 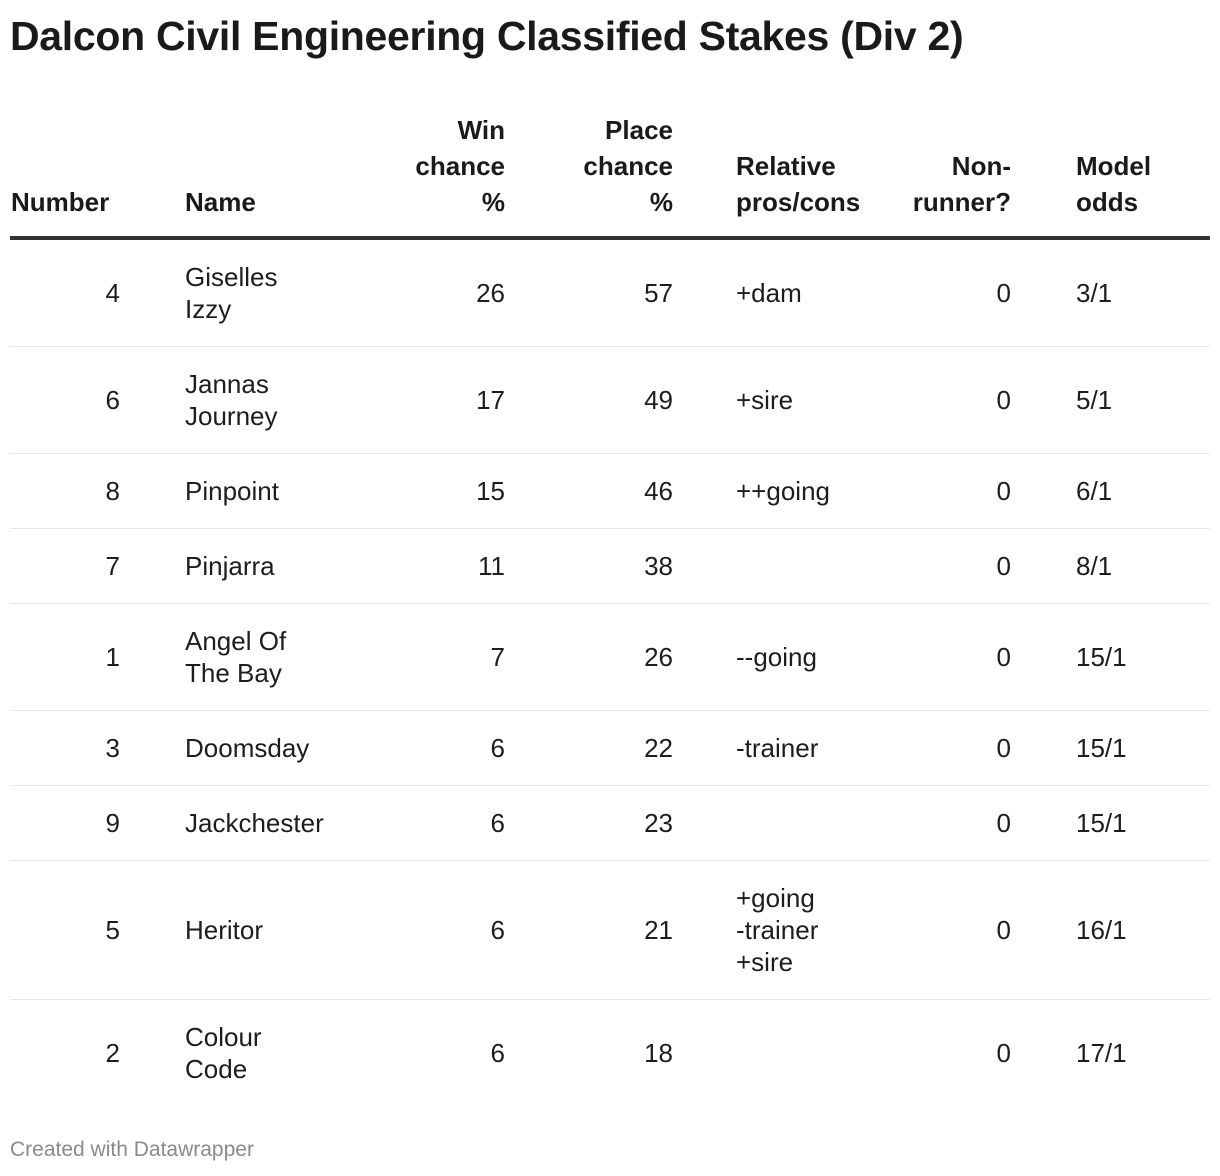 I want to click on table-row: 2 Colour Code 6 18 0 17/1, so click(x=610, y=1053).